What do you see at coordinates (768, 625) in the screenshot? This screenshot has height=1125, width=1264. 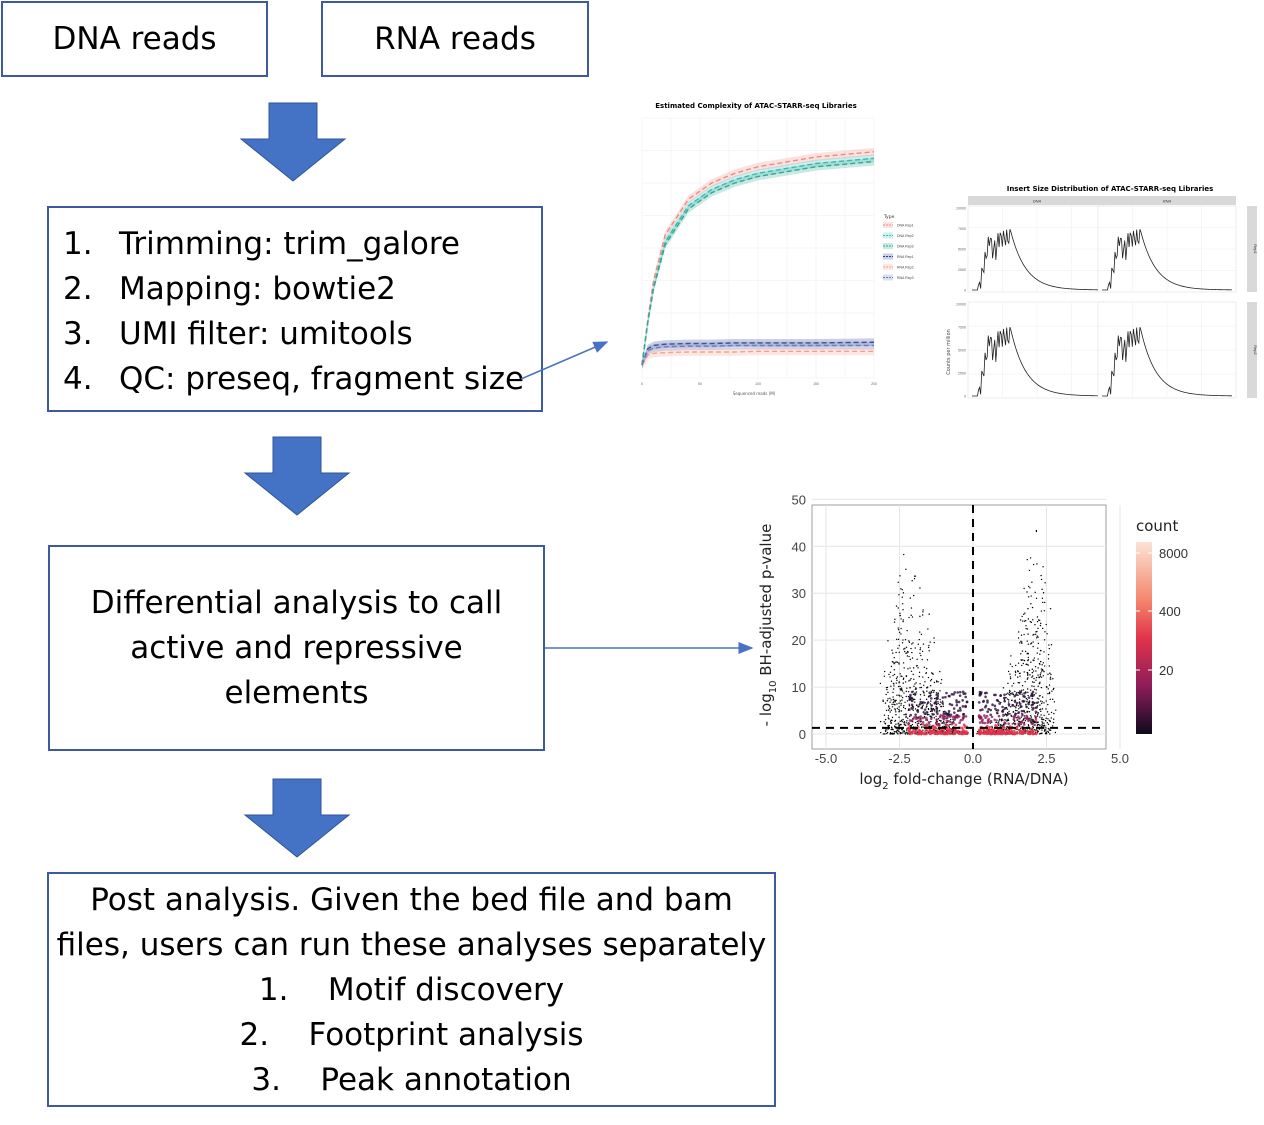 I see `y-axis-label: - log10 BH-adjusted p-value` at bounding box center [768, 625].